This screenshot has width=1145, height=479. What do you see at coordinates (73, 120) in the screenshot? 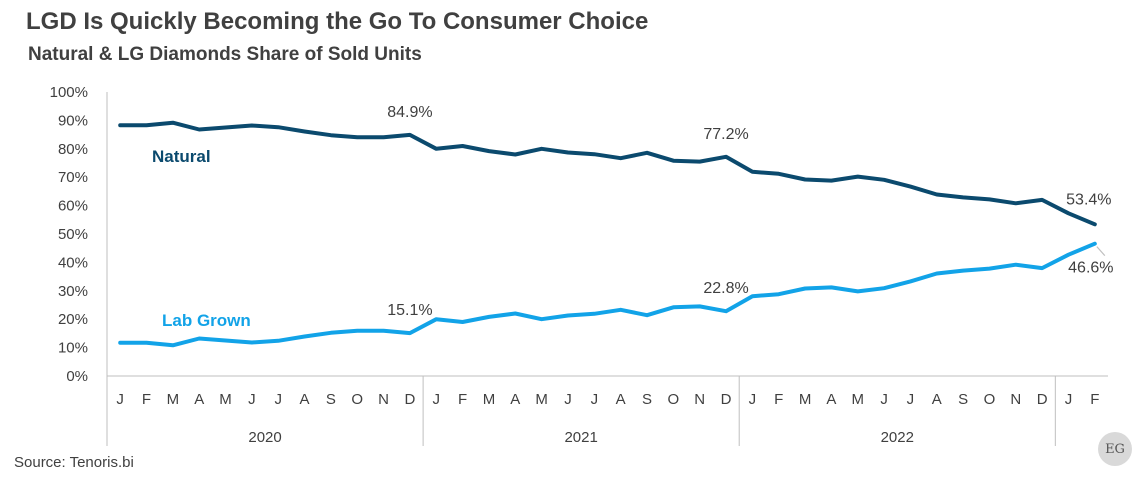
I see `y-tick-label: 90%` at bounding box center [73, 120].